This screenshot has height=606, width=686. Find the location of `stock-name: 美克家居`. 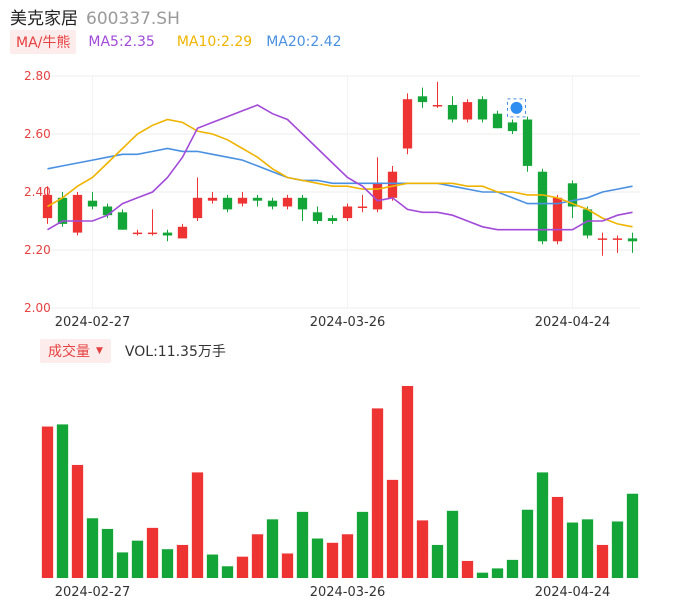

stock-name: 美克家居 is located at coordinates (44, 19).